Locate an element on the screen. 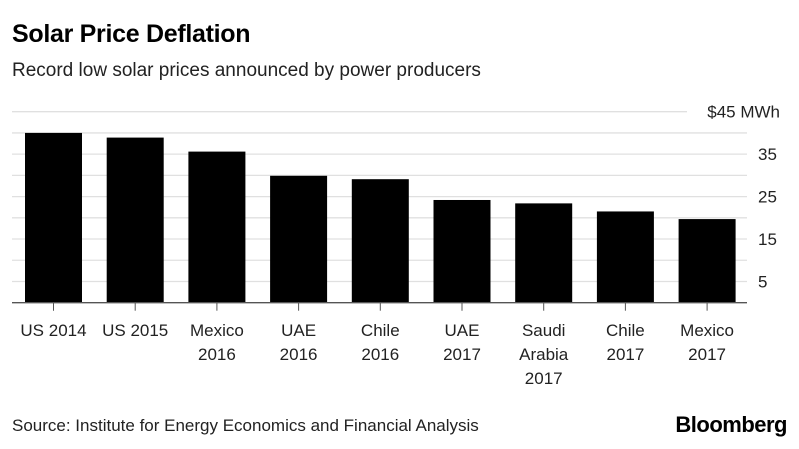  x-tick-label: Saudi is located at coordinates (543, 330).